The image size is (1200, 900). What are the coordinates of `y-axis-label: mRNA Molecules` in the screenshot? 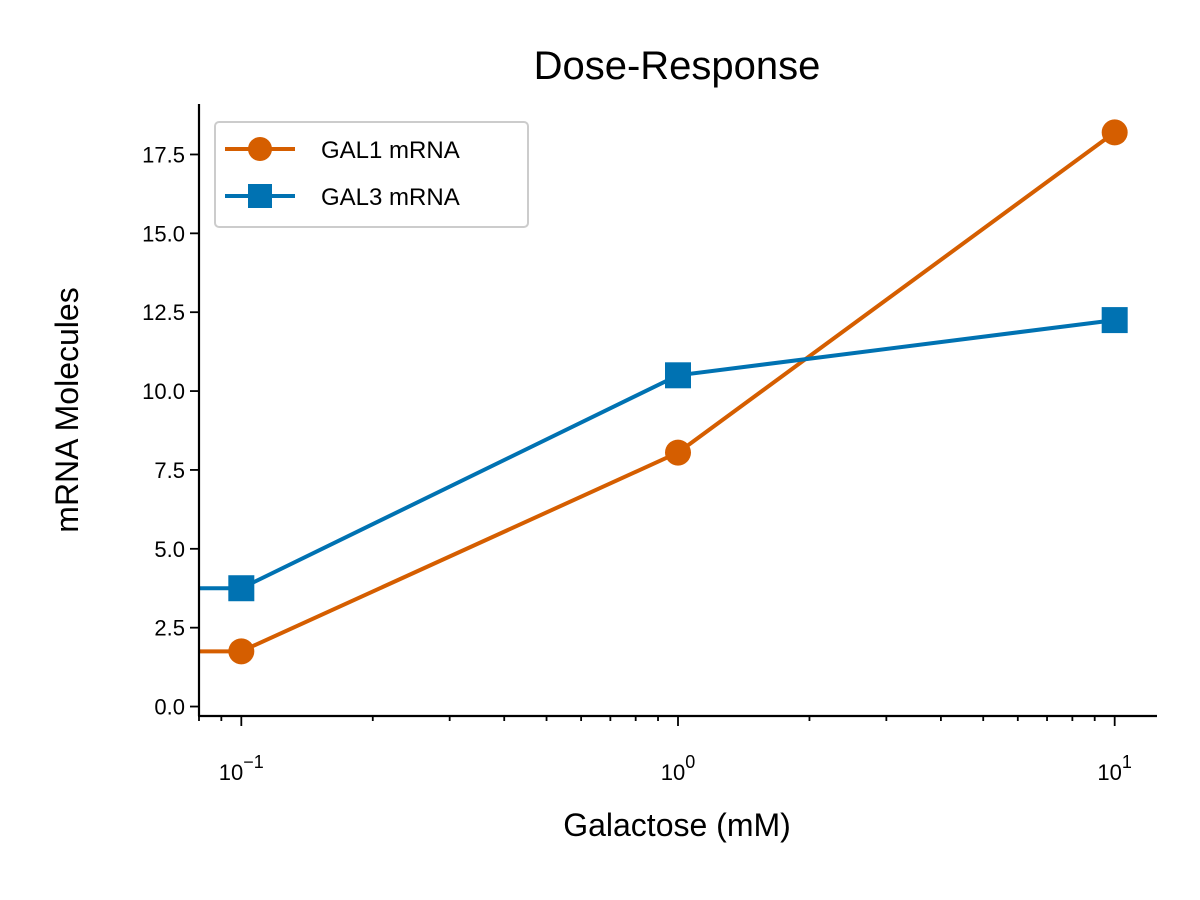 It's located at (67, 409).